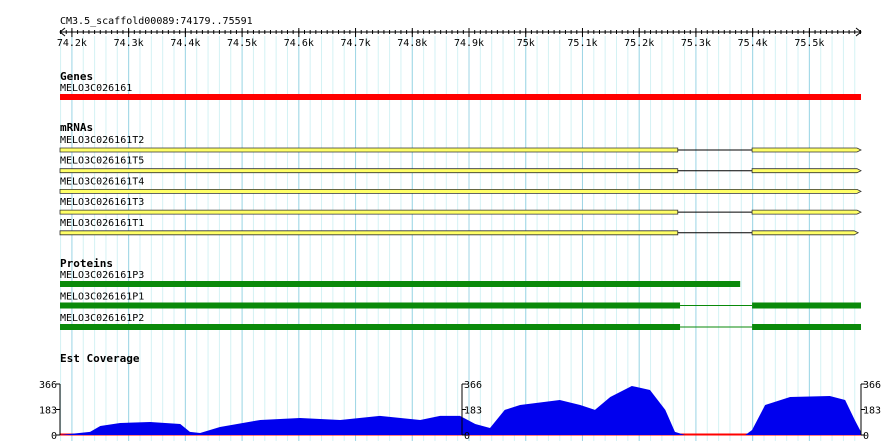 This screenshot has width=890, height=441. I want to click on coverage-area, so click(460, 410).